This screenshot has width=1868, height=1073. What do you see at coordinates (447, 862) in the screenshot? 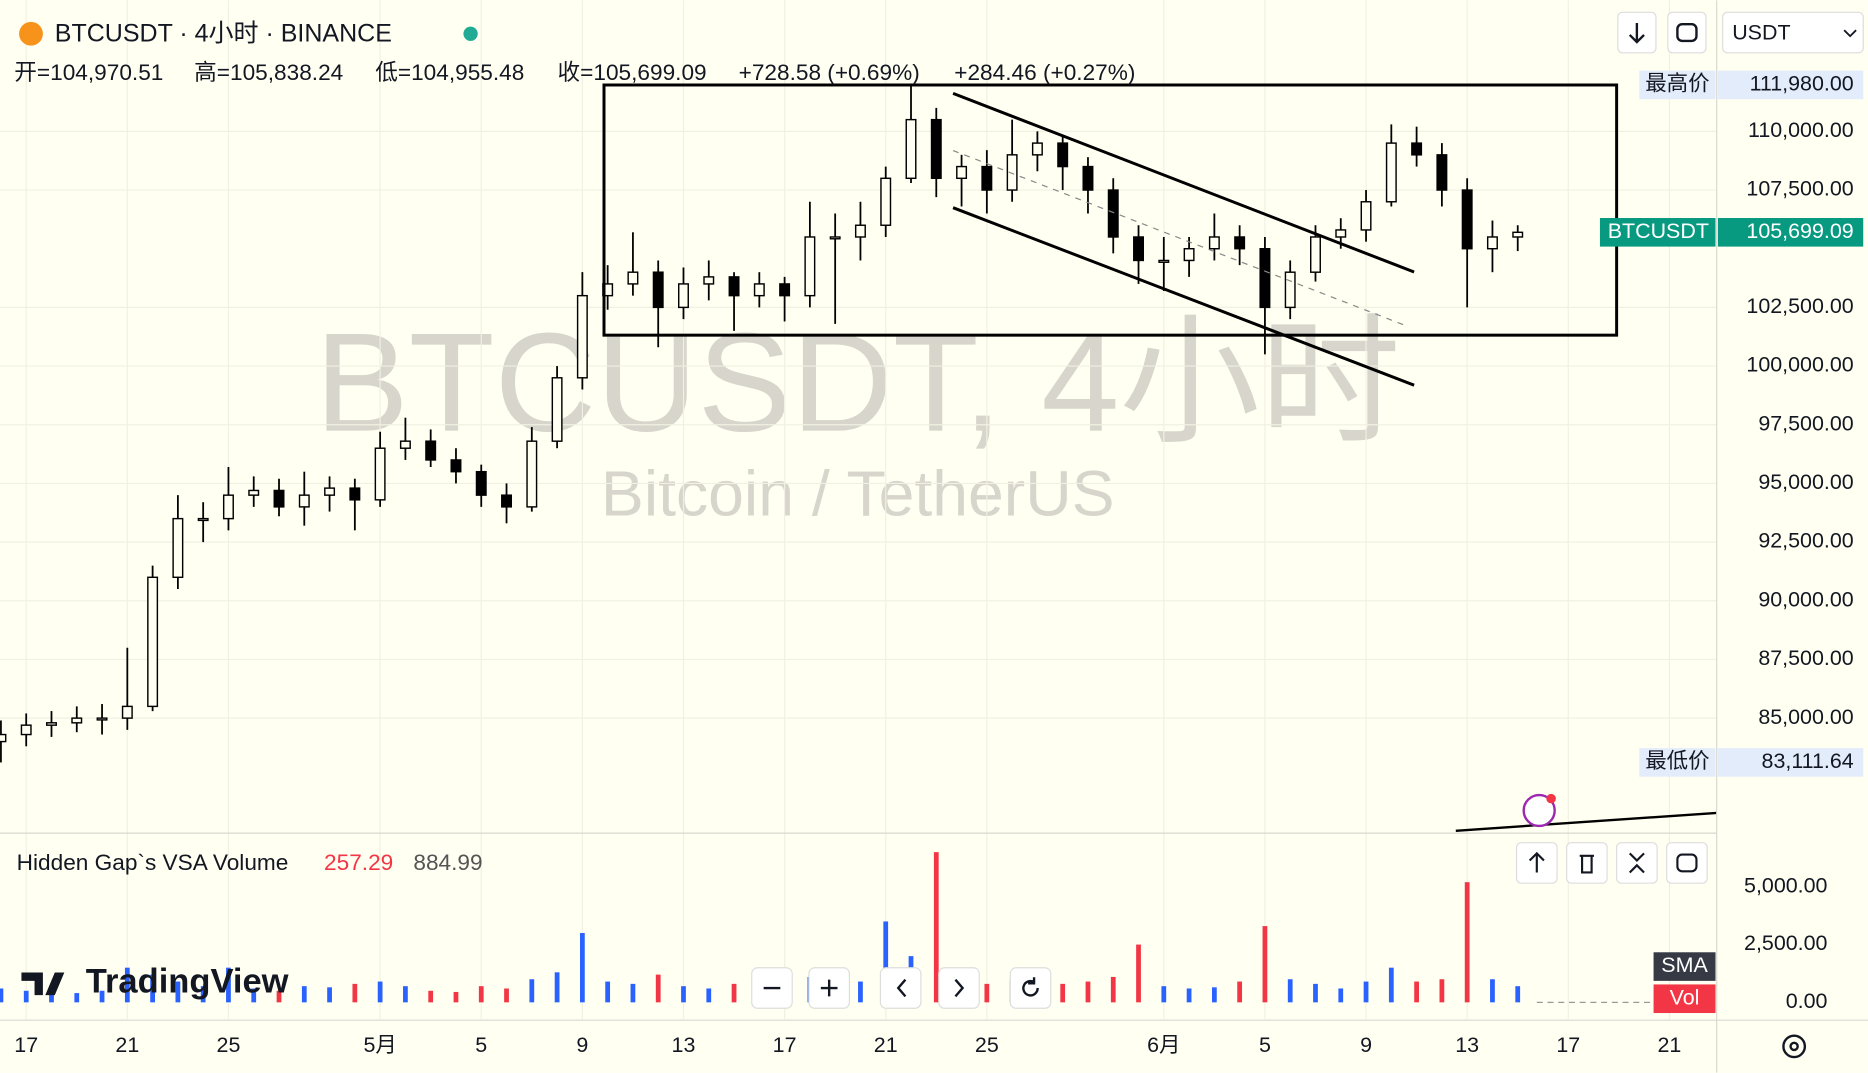
I see `indicator-value: 884.99` at bounding box center [447, 862].